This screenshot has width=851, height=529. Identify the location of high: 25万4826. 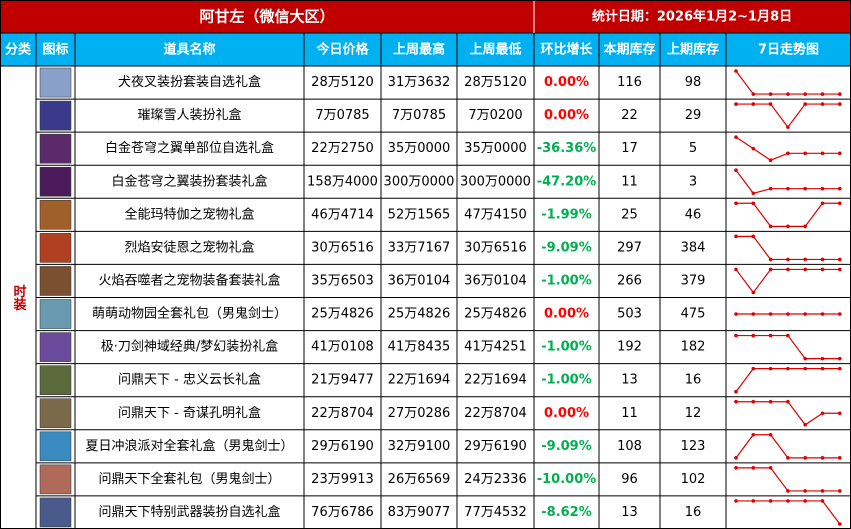
(419, 314).